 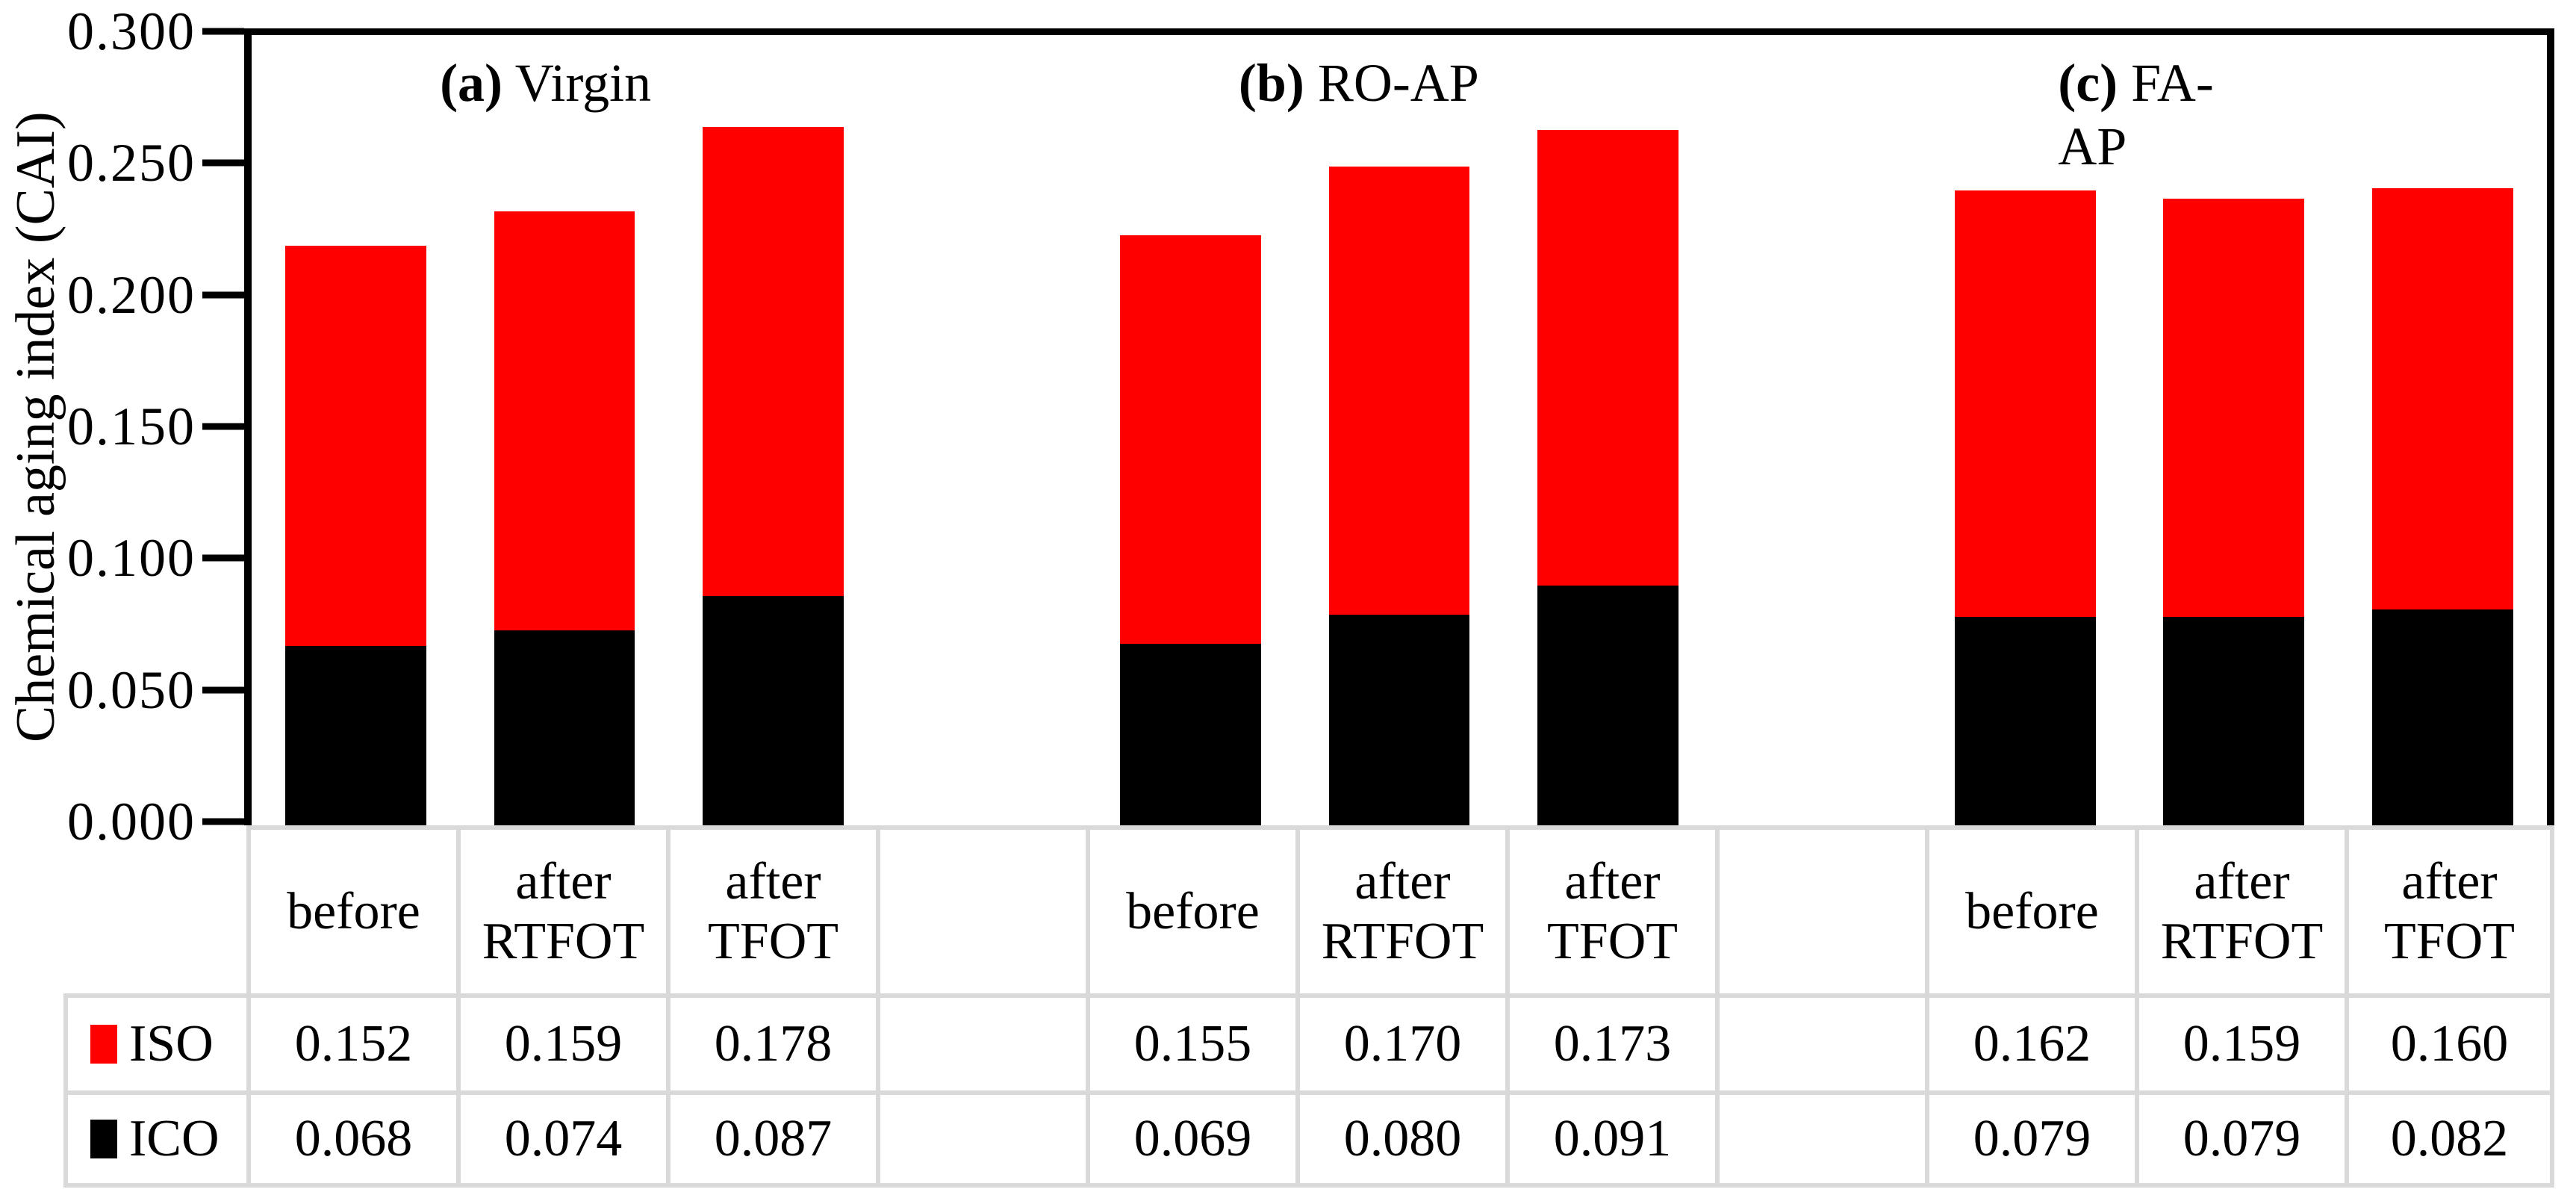 I want to click on iso-value-cell: 0.170, so click(x=1400, y=1041).